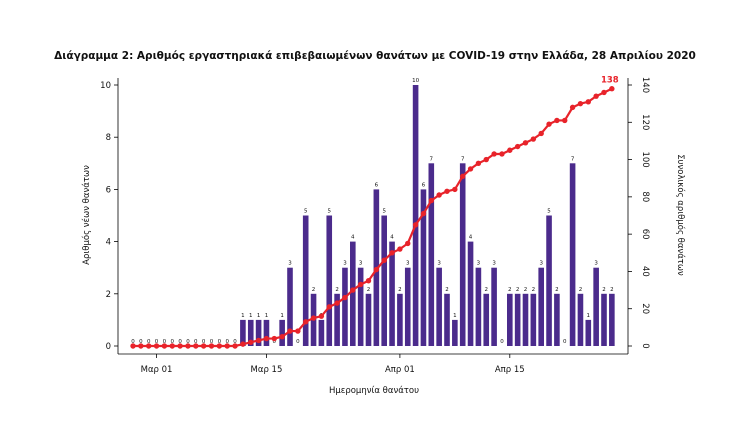  What do you see at coordinates (432, 159) in the screenshot?
I see `bar-value-label: 7` at bounding box center [432, 159].